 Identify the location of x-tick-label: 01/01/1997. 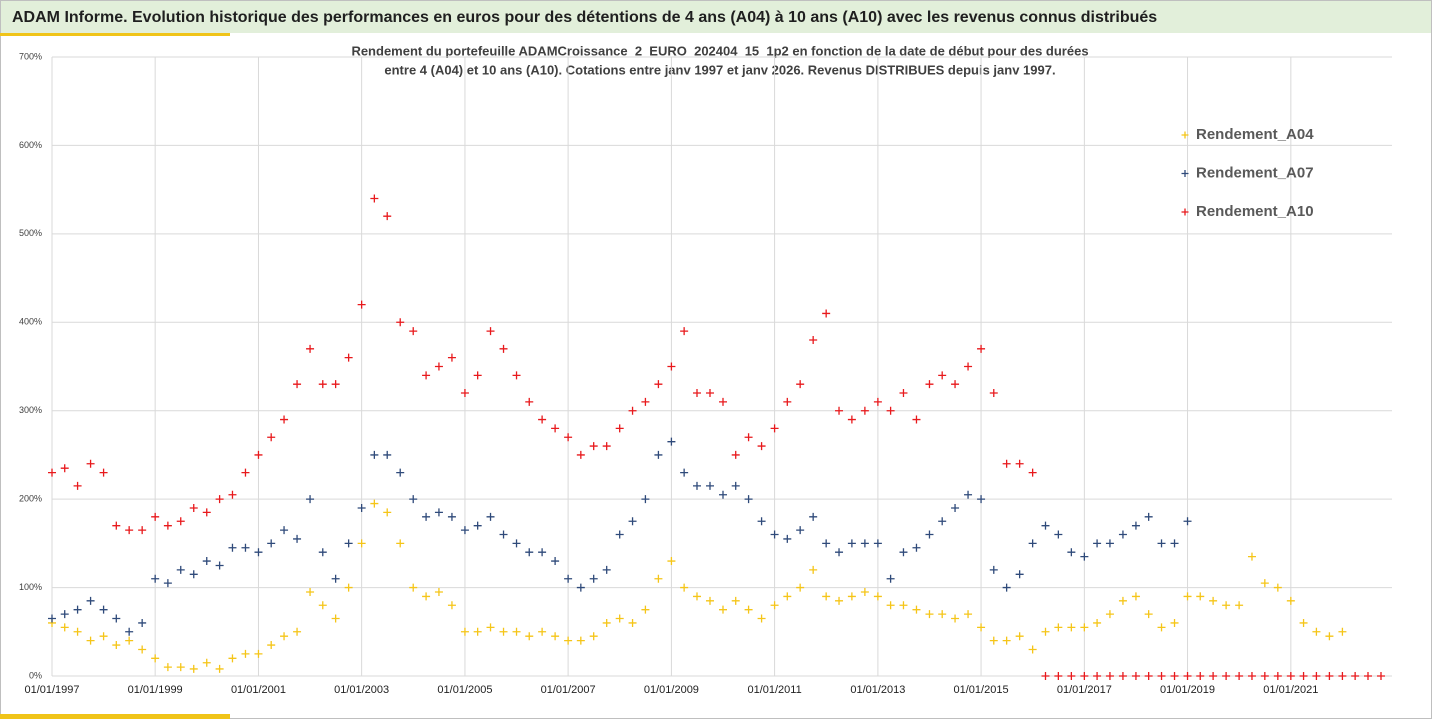
(51, 690).